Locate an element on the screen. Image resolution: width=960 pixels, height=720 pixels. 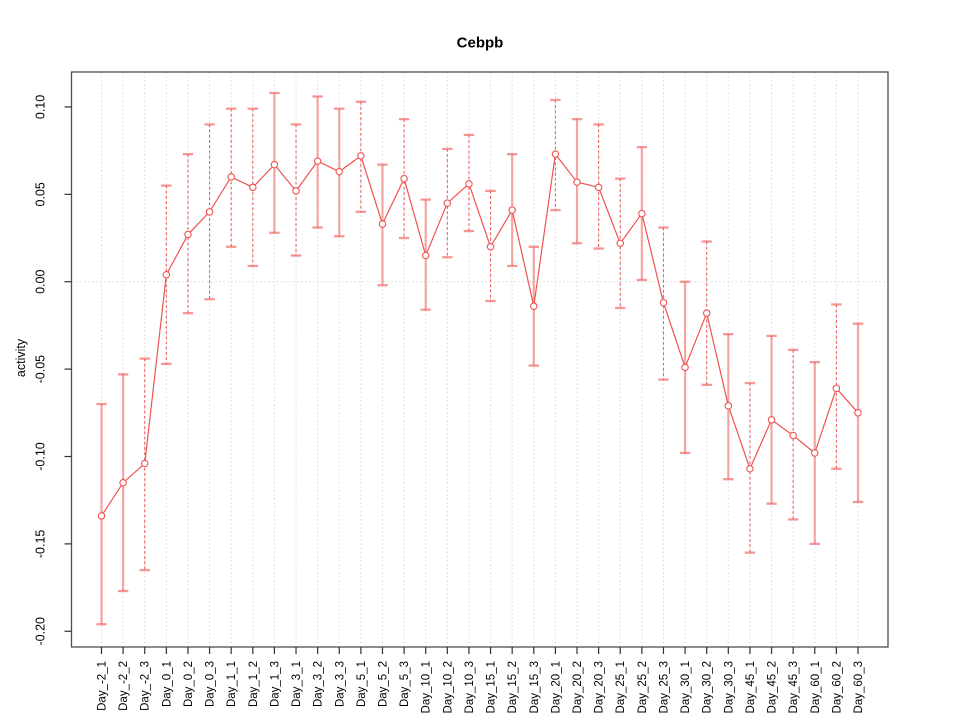
x-tick-label: Day_-2_2 is located at coordinates (124, 686).